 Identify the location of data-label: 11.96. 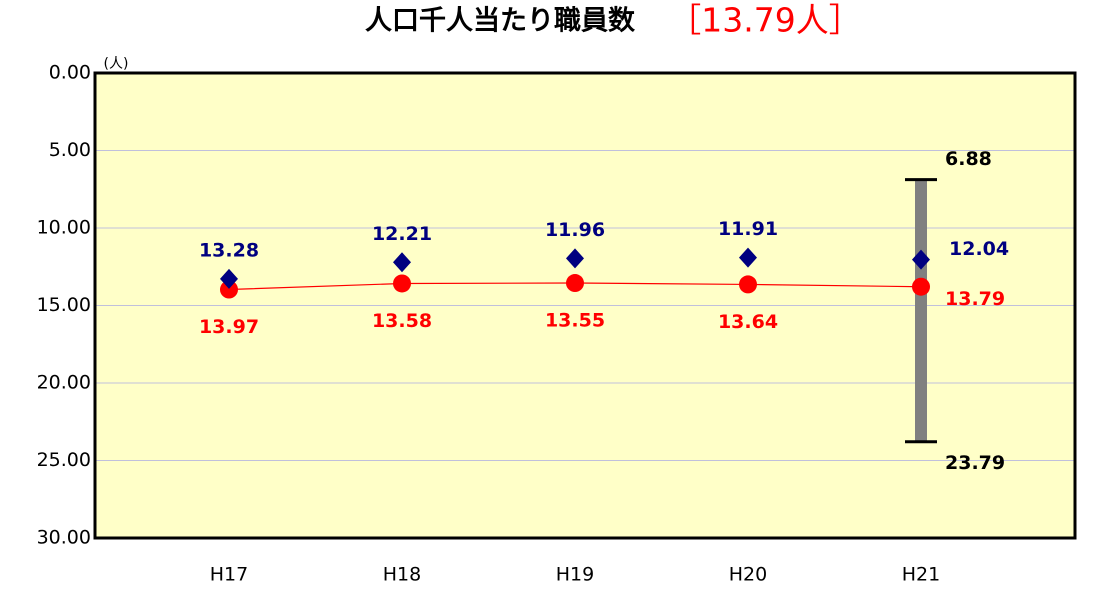
(575, 230).